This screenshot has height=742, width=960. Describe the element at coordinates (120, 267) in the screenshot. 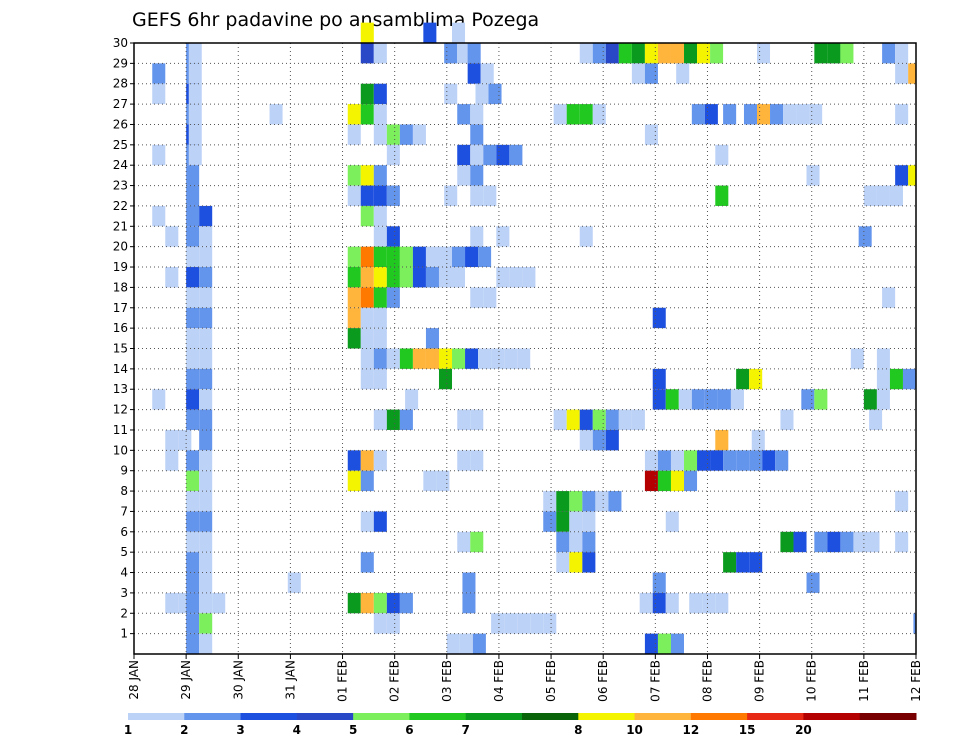

I see `y-tick-label: 19` at that location.